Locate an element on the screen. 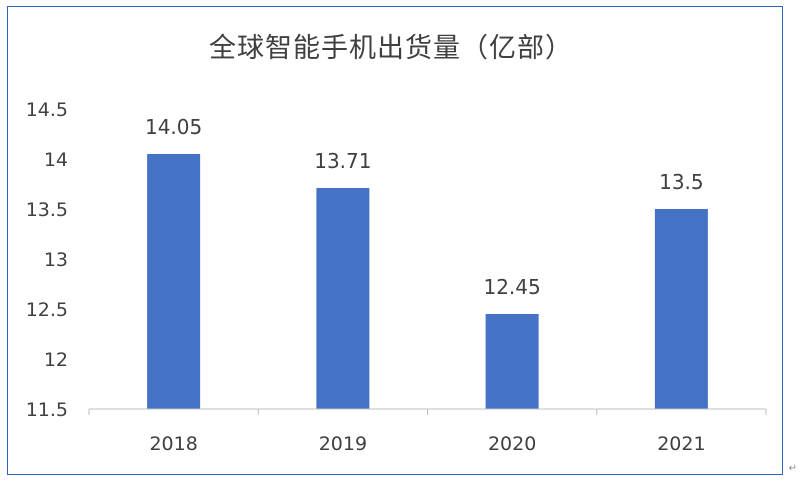 Image resolution: width=800 pixels, height=488 pixels. bar-2020 is located at coordinates (512, 361).